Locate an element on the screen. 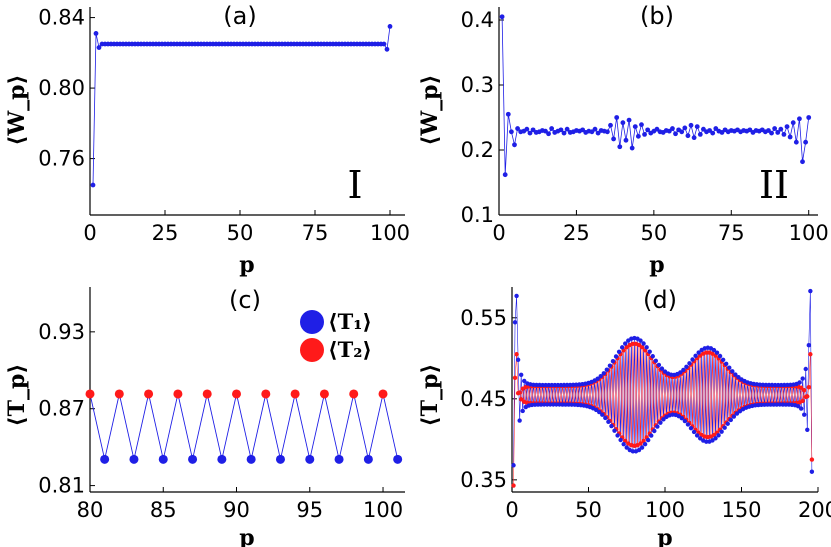  y-tick-label: 0.4 is located at coordinates (477, 20).